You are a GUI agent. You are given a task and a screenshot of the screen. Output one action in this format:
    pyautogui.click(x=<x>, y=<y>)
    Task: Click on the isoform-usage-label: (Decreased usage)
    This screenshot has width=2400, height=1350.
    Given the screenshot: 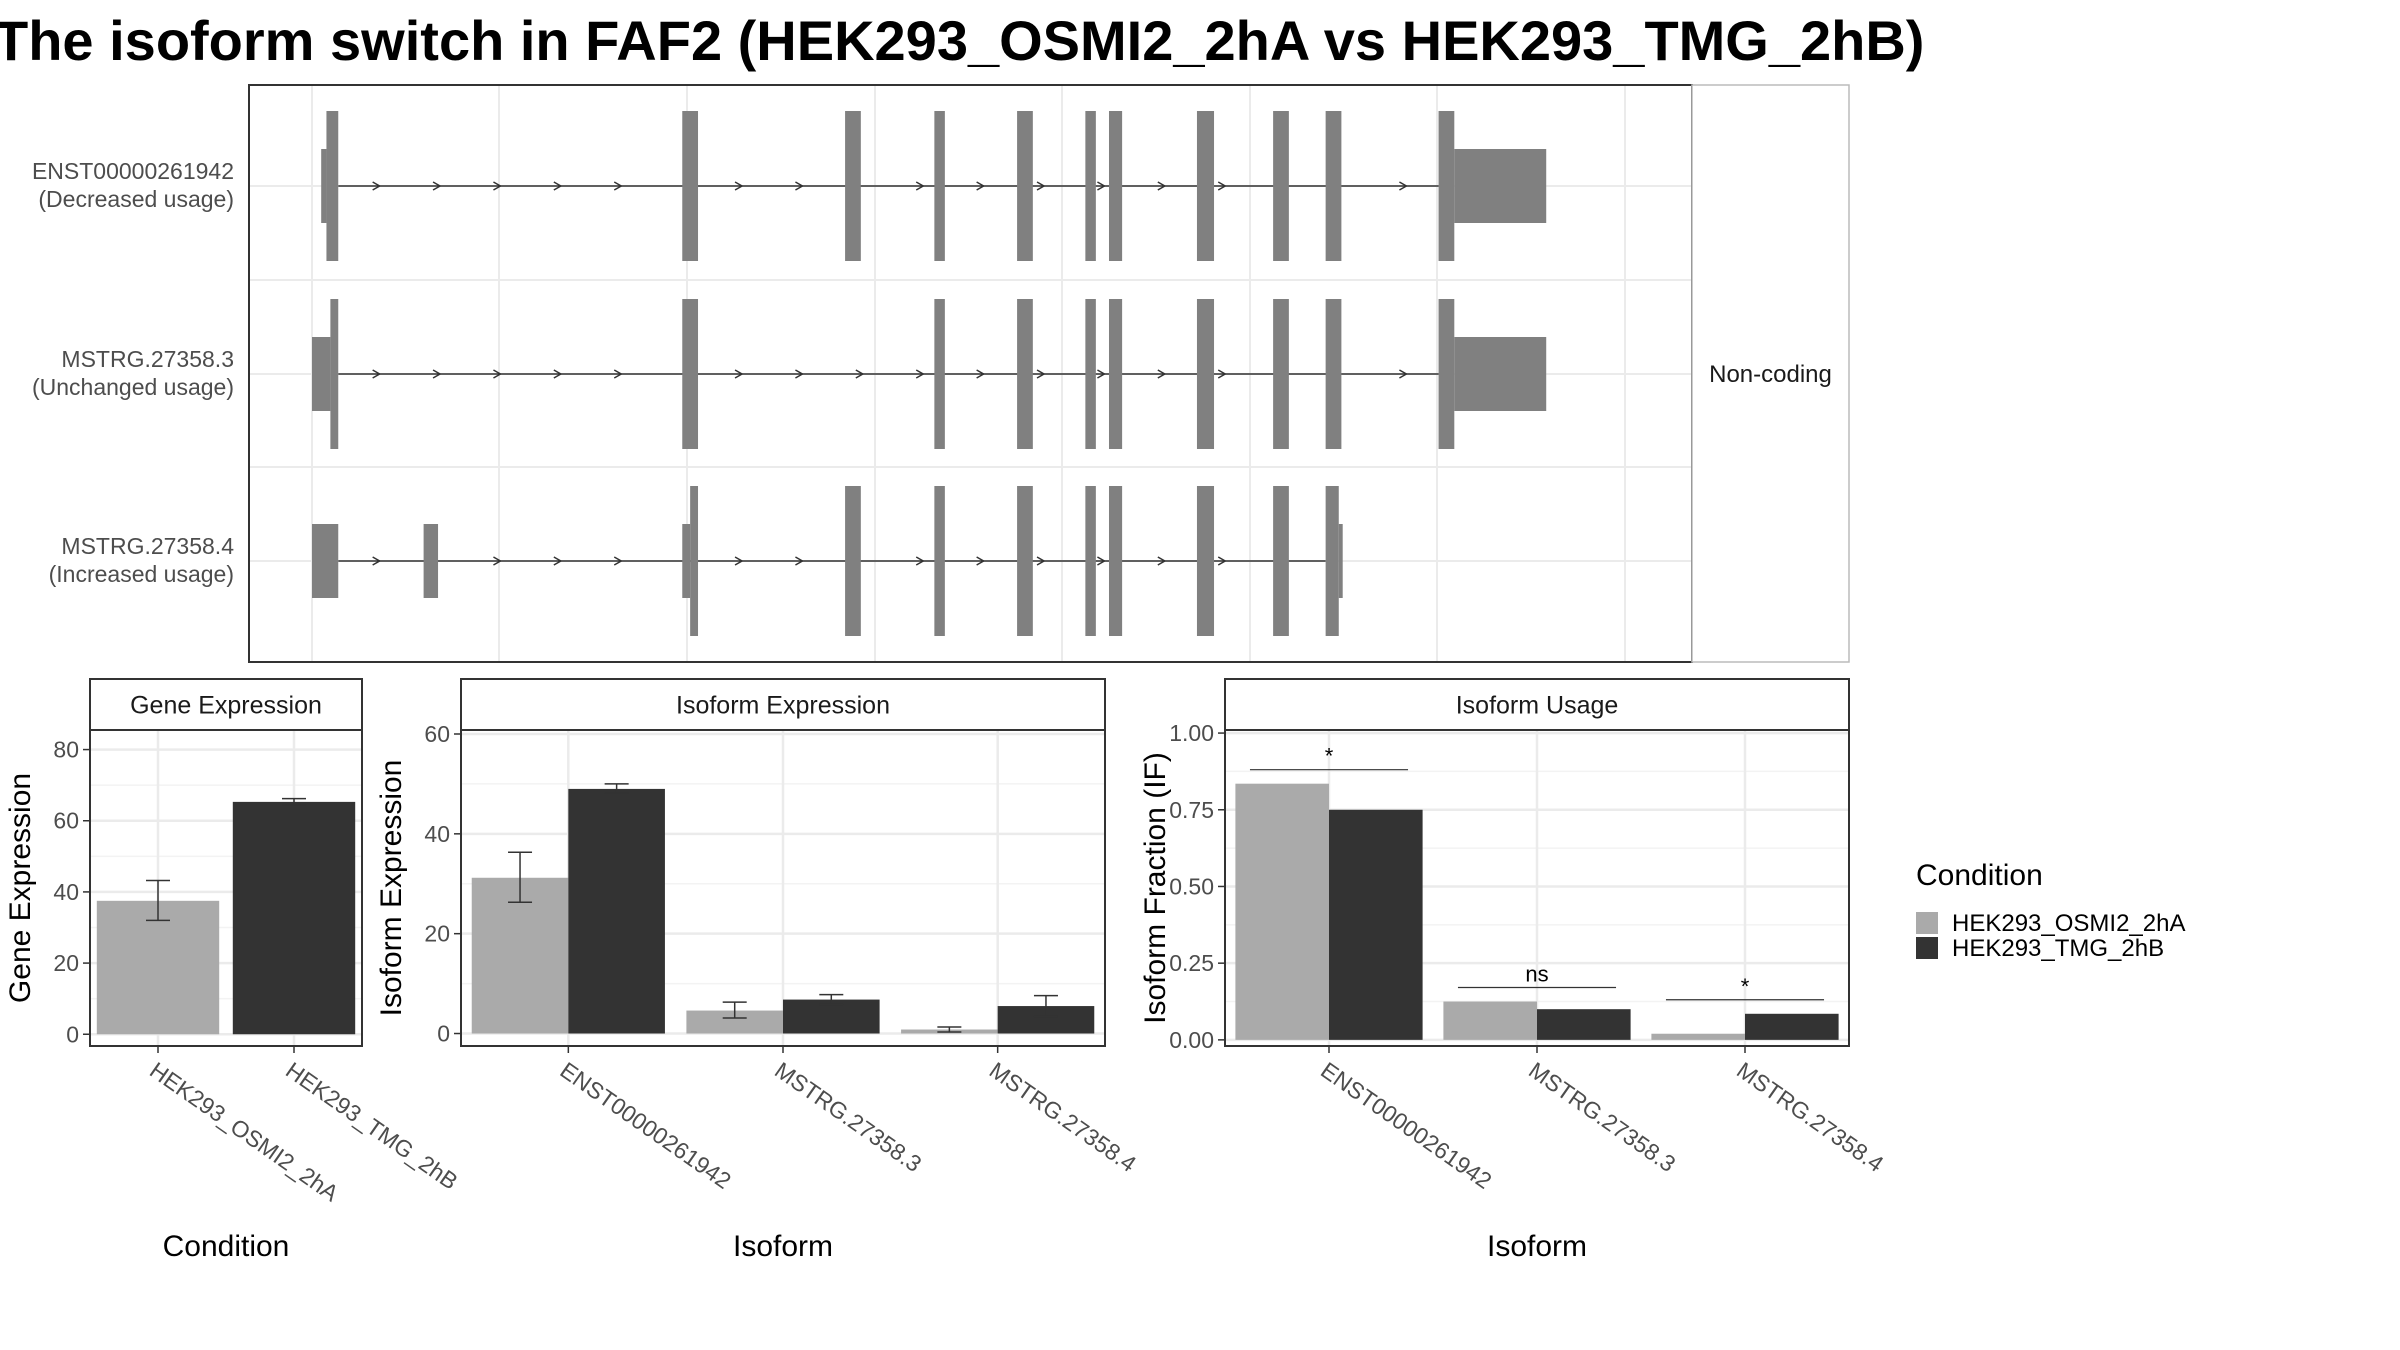 What is the action you would take?
    pyautogui.click(x=136, y=199)
    